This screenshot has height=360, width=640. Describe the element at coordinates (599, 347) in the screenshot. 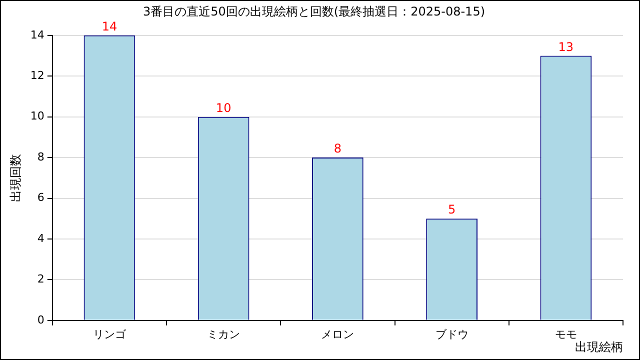

I see `x-axis-title: 出現絵柄` at that location.